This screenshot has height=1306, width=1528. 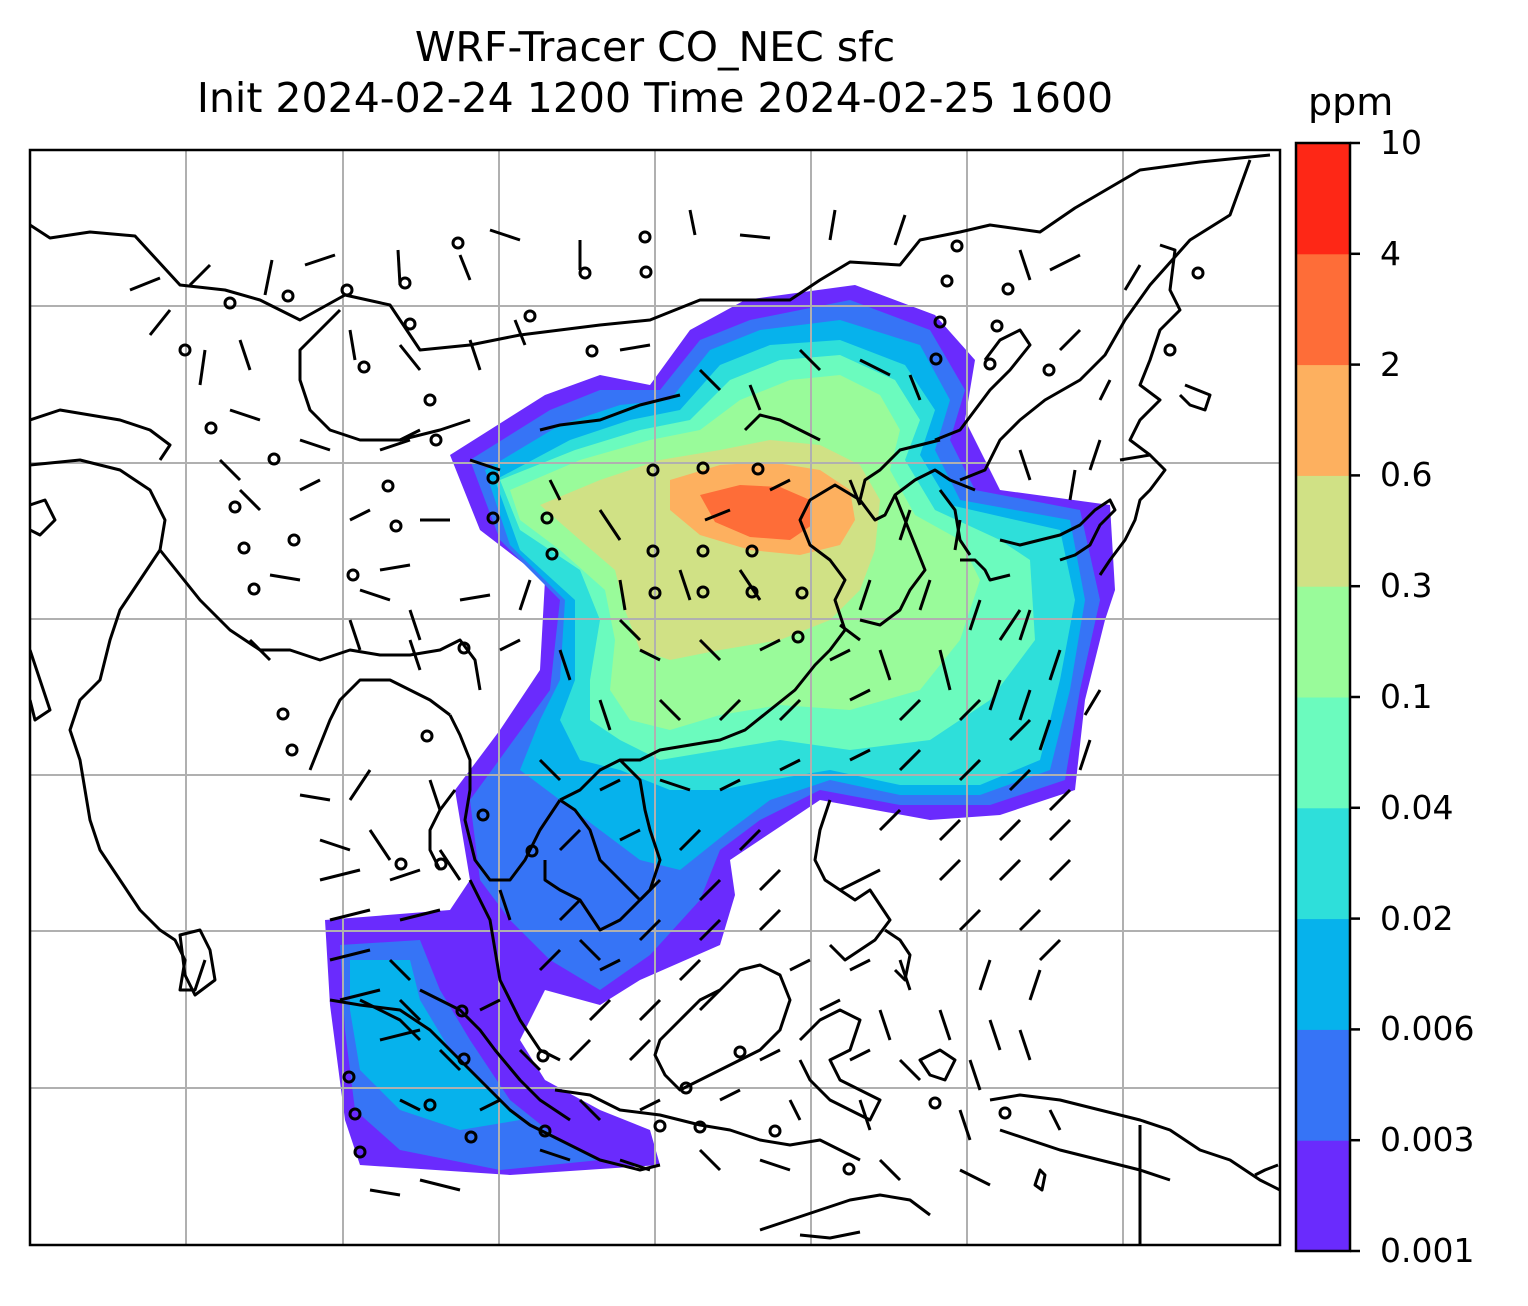 What do you see at coordinates (1406, 696) in the screenshot?
I see `colorbar-tick-label: 0.1` at bounding box center [1406, 696].